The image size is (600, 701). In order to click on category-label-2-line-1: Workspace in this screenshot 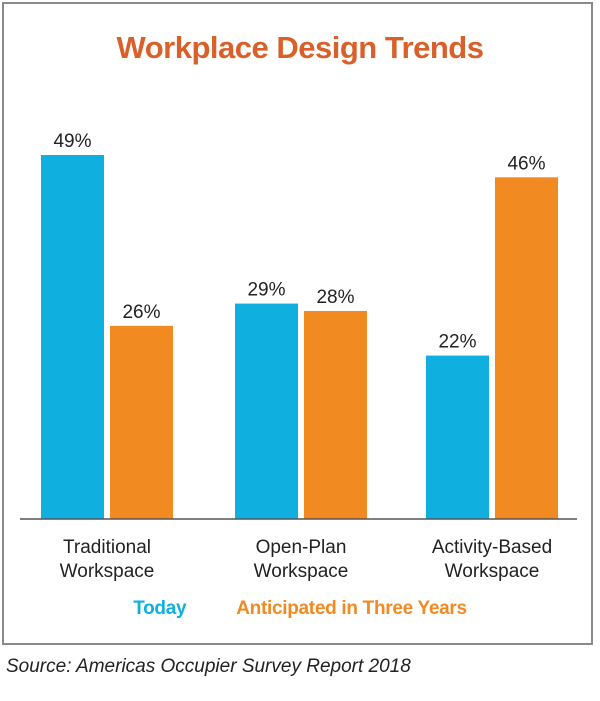, I will do `click(492, 571)`.